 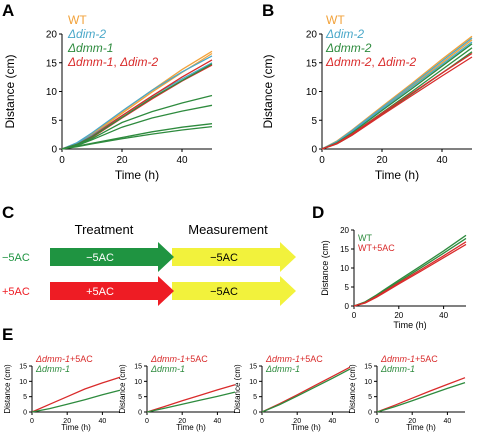 I want to click on row-label-plus-5ac: +5AC, so click(x=16, y=292).